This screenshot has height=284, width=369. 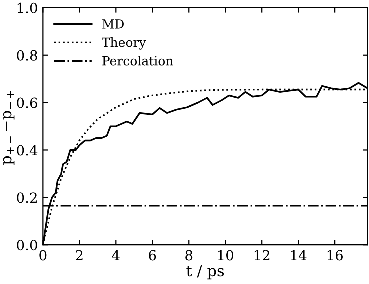 I want to click on x-tick-label: 10, so click(x=226, y=255).